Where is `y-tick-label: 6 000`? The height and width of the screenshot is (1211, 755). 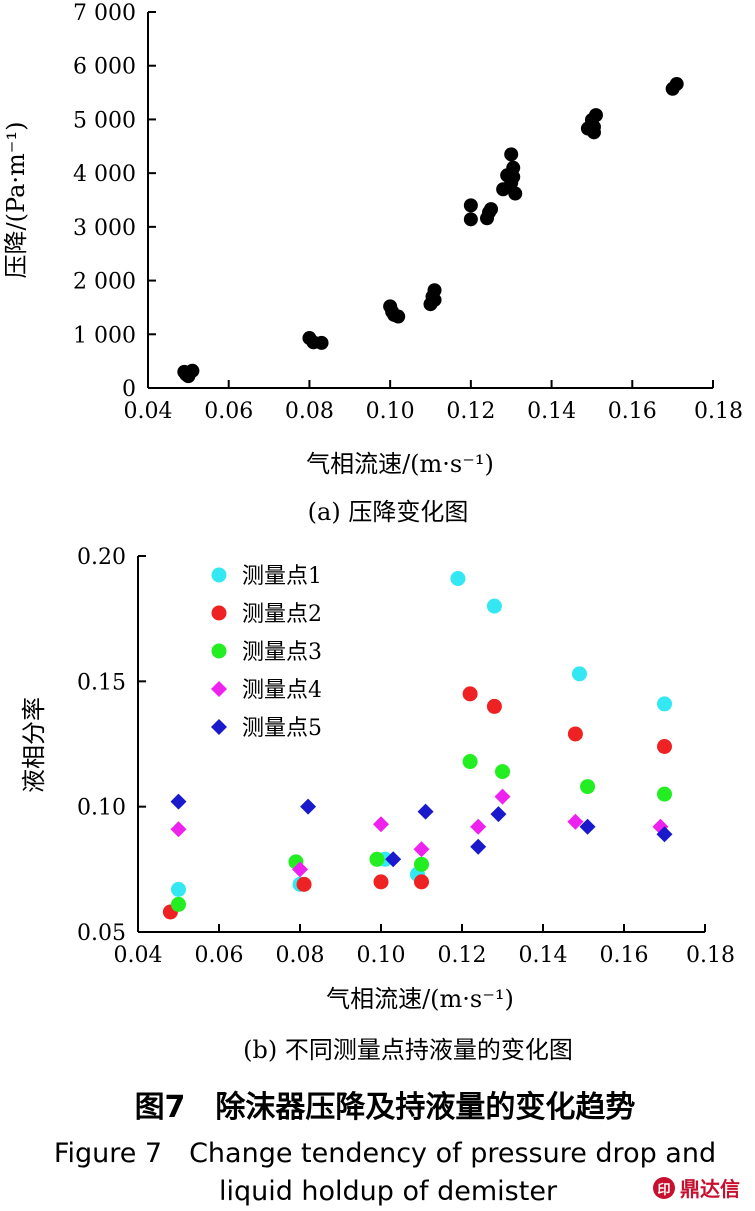
y-tick-label: 6 000 is located at coordinates (104, 67).